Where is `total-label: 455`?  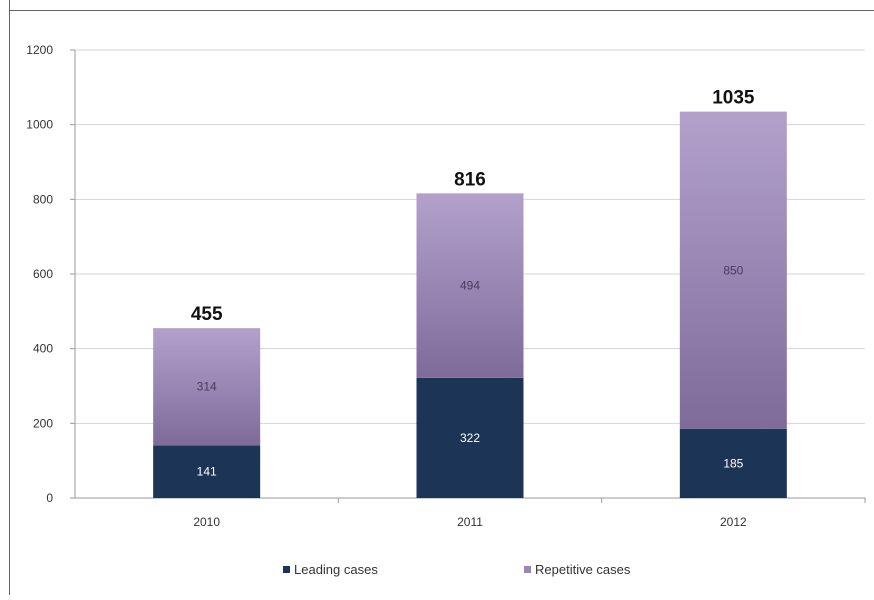
total-label: 455 is located at coordinates (207, 314).